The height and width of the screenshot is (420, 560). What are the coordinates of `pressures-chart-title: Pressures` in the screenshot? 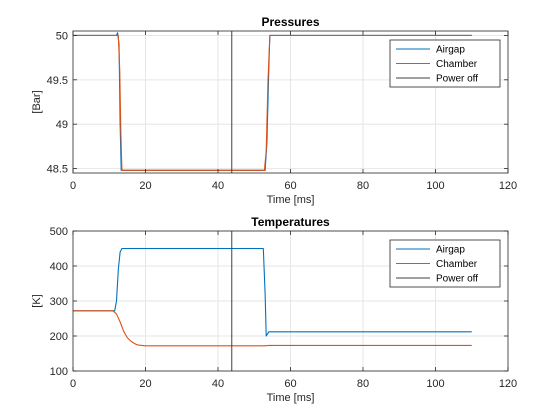 It's located at (290, 22).